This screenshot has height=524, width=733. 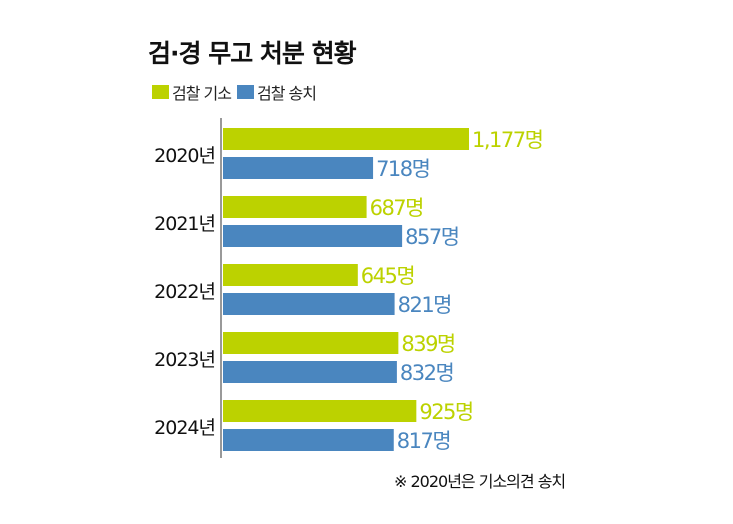 I want to click on category-label: 2020년, so click(x=184, y=156).